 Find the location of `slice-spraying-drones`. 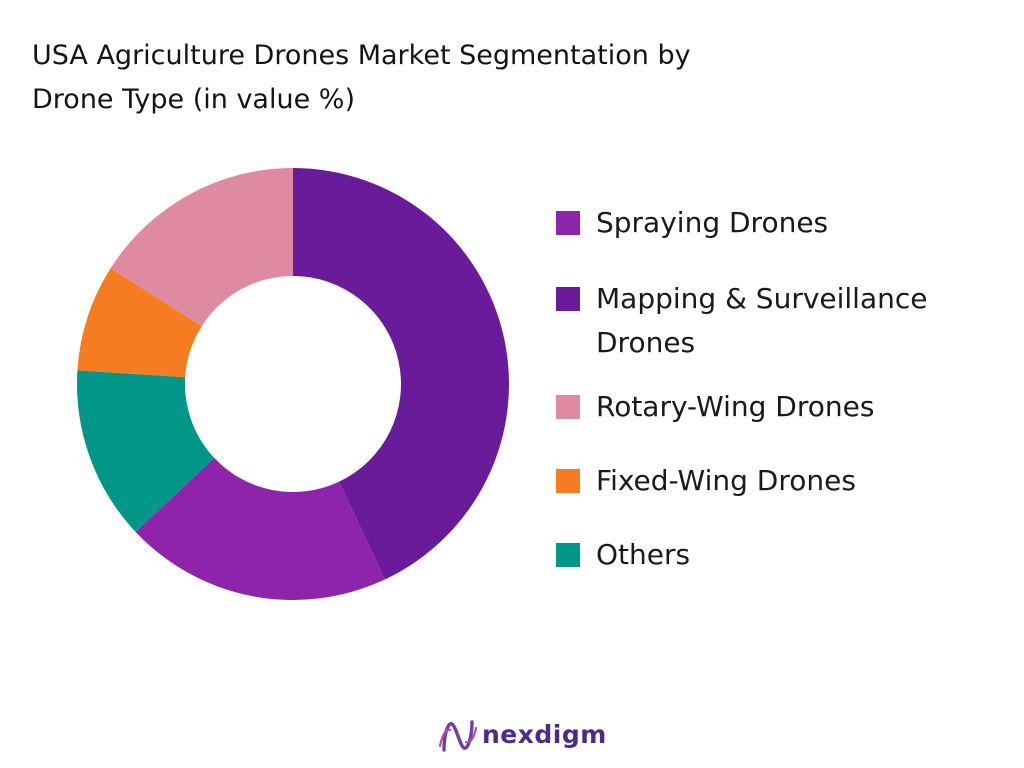

slice-spraying-drones is located at coordinates (260, 529).